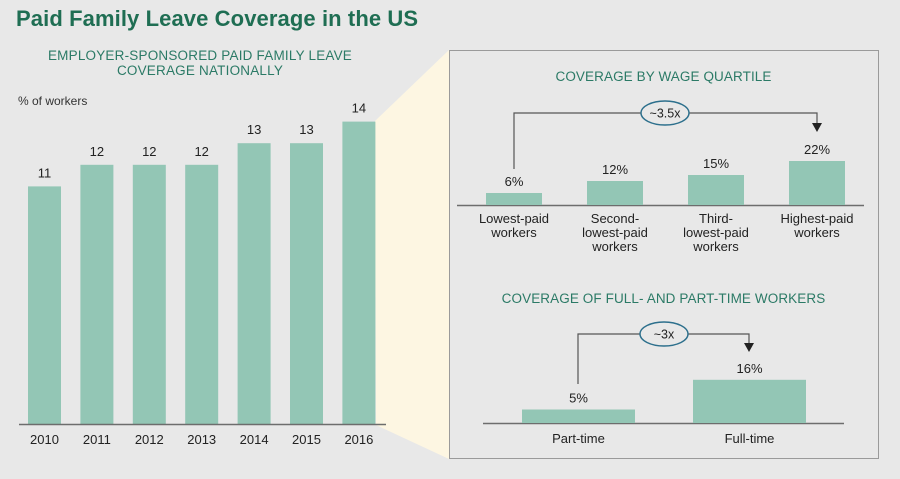 The height and width of the screenshot is (479, 900). What do you see at coordinates (663, 383) in the screenshot?
I see `work-status-chart: 5% Part-time 16% Full-time ~3x` at bounding box center [663, 383].